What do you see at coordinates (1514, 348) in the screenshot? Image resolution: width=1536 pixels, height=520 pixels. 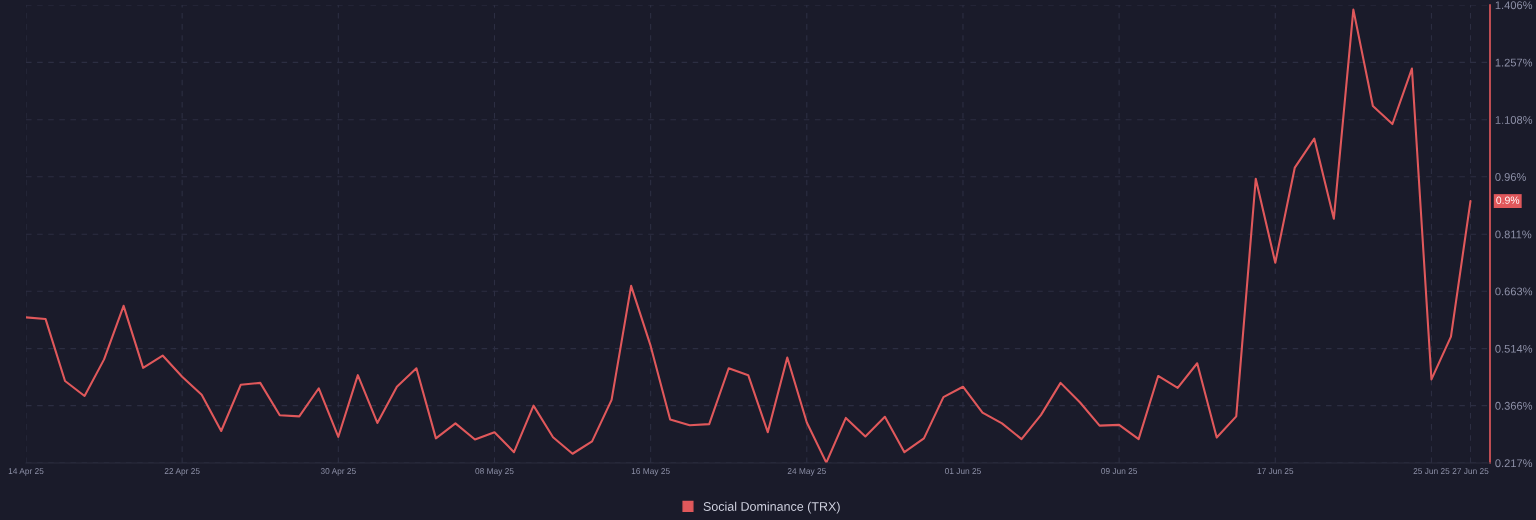 I see `y2-tick-label: 0.514%` at bounding box center [1514, 348].